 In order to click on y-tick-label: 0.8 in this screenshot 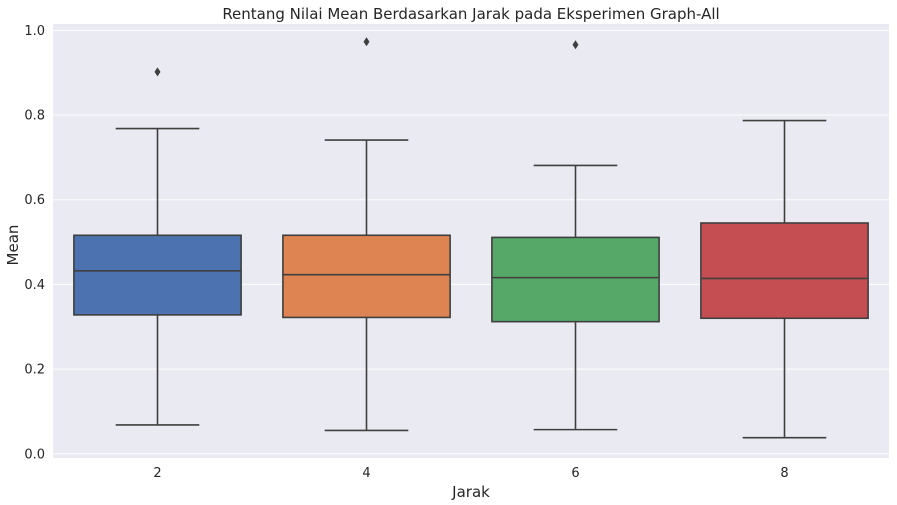, I will do `click(34, 116)`.